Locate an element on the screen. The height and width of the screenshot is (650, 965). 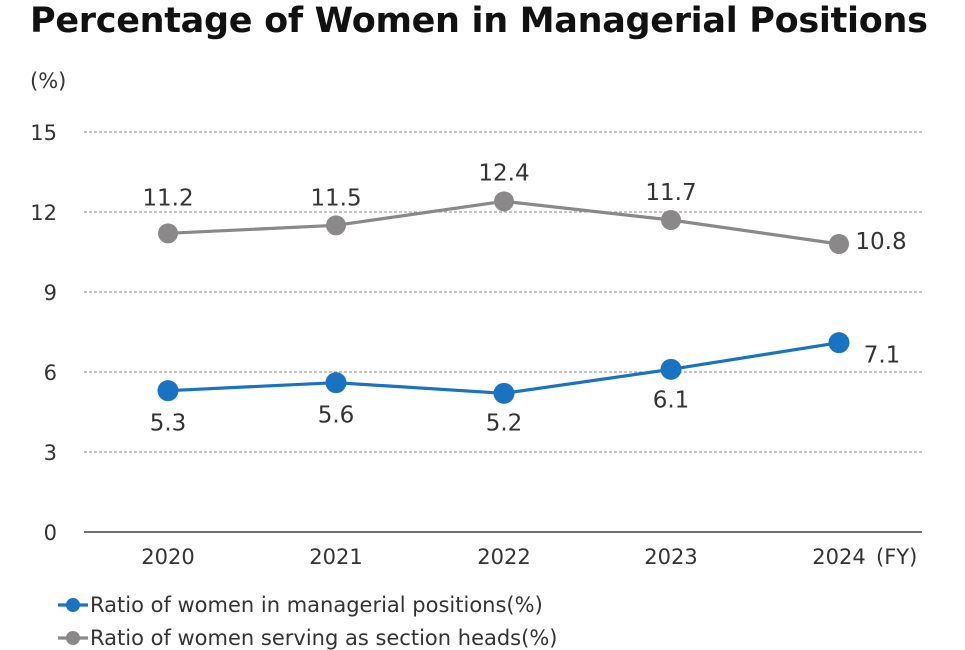
x-tick-label: 2022 is located at coordinates (503, 557).